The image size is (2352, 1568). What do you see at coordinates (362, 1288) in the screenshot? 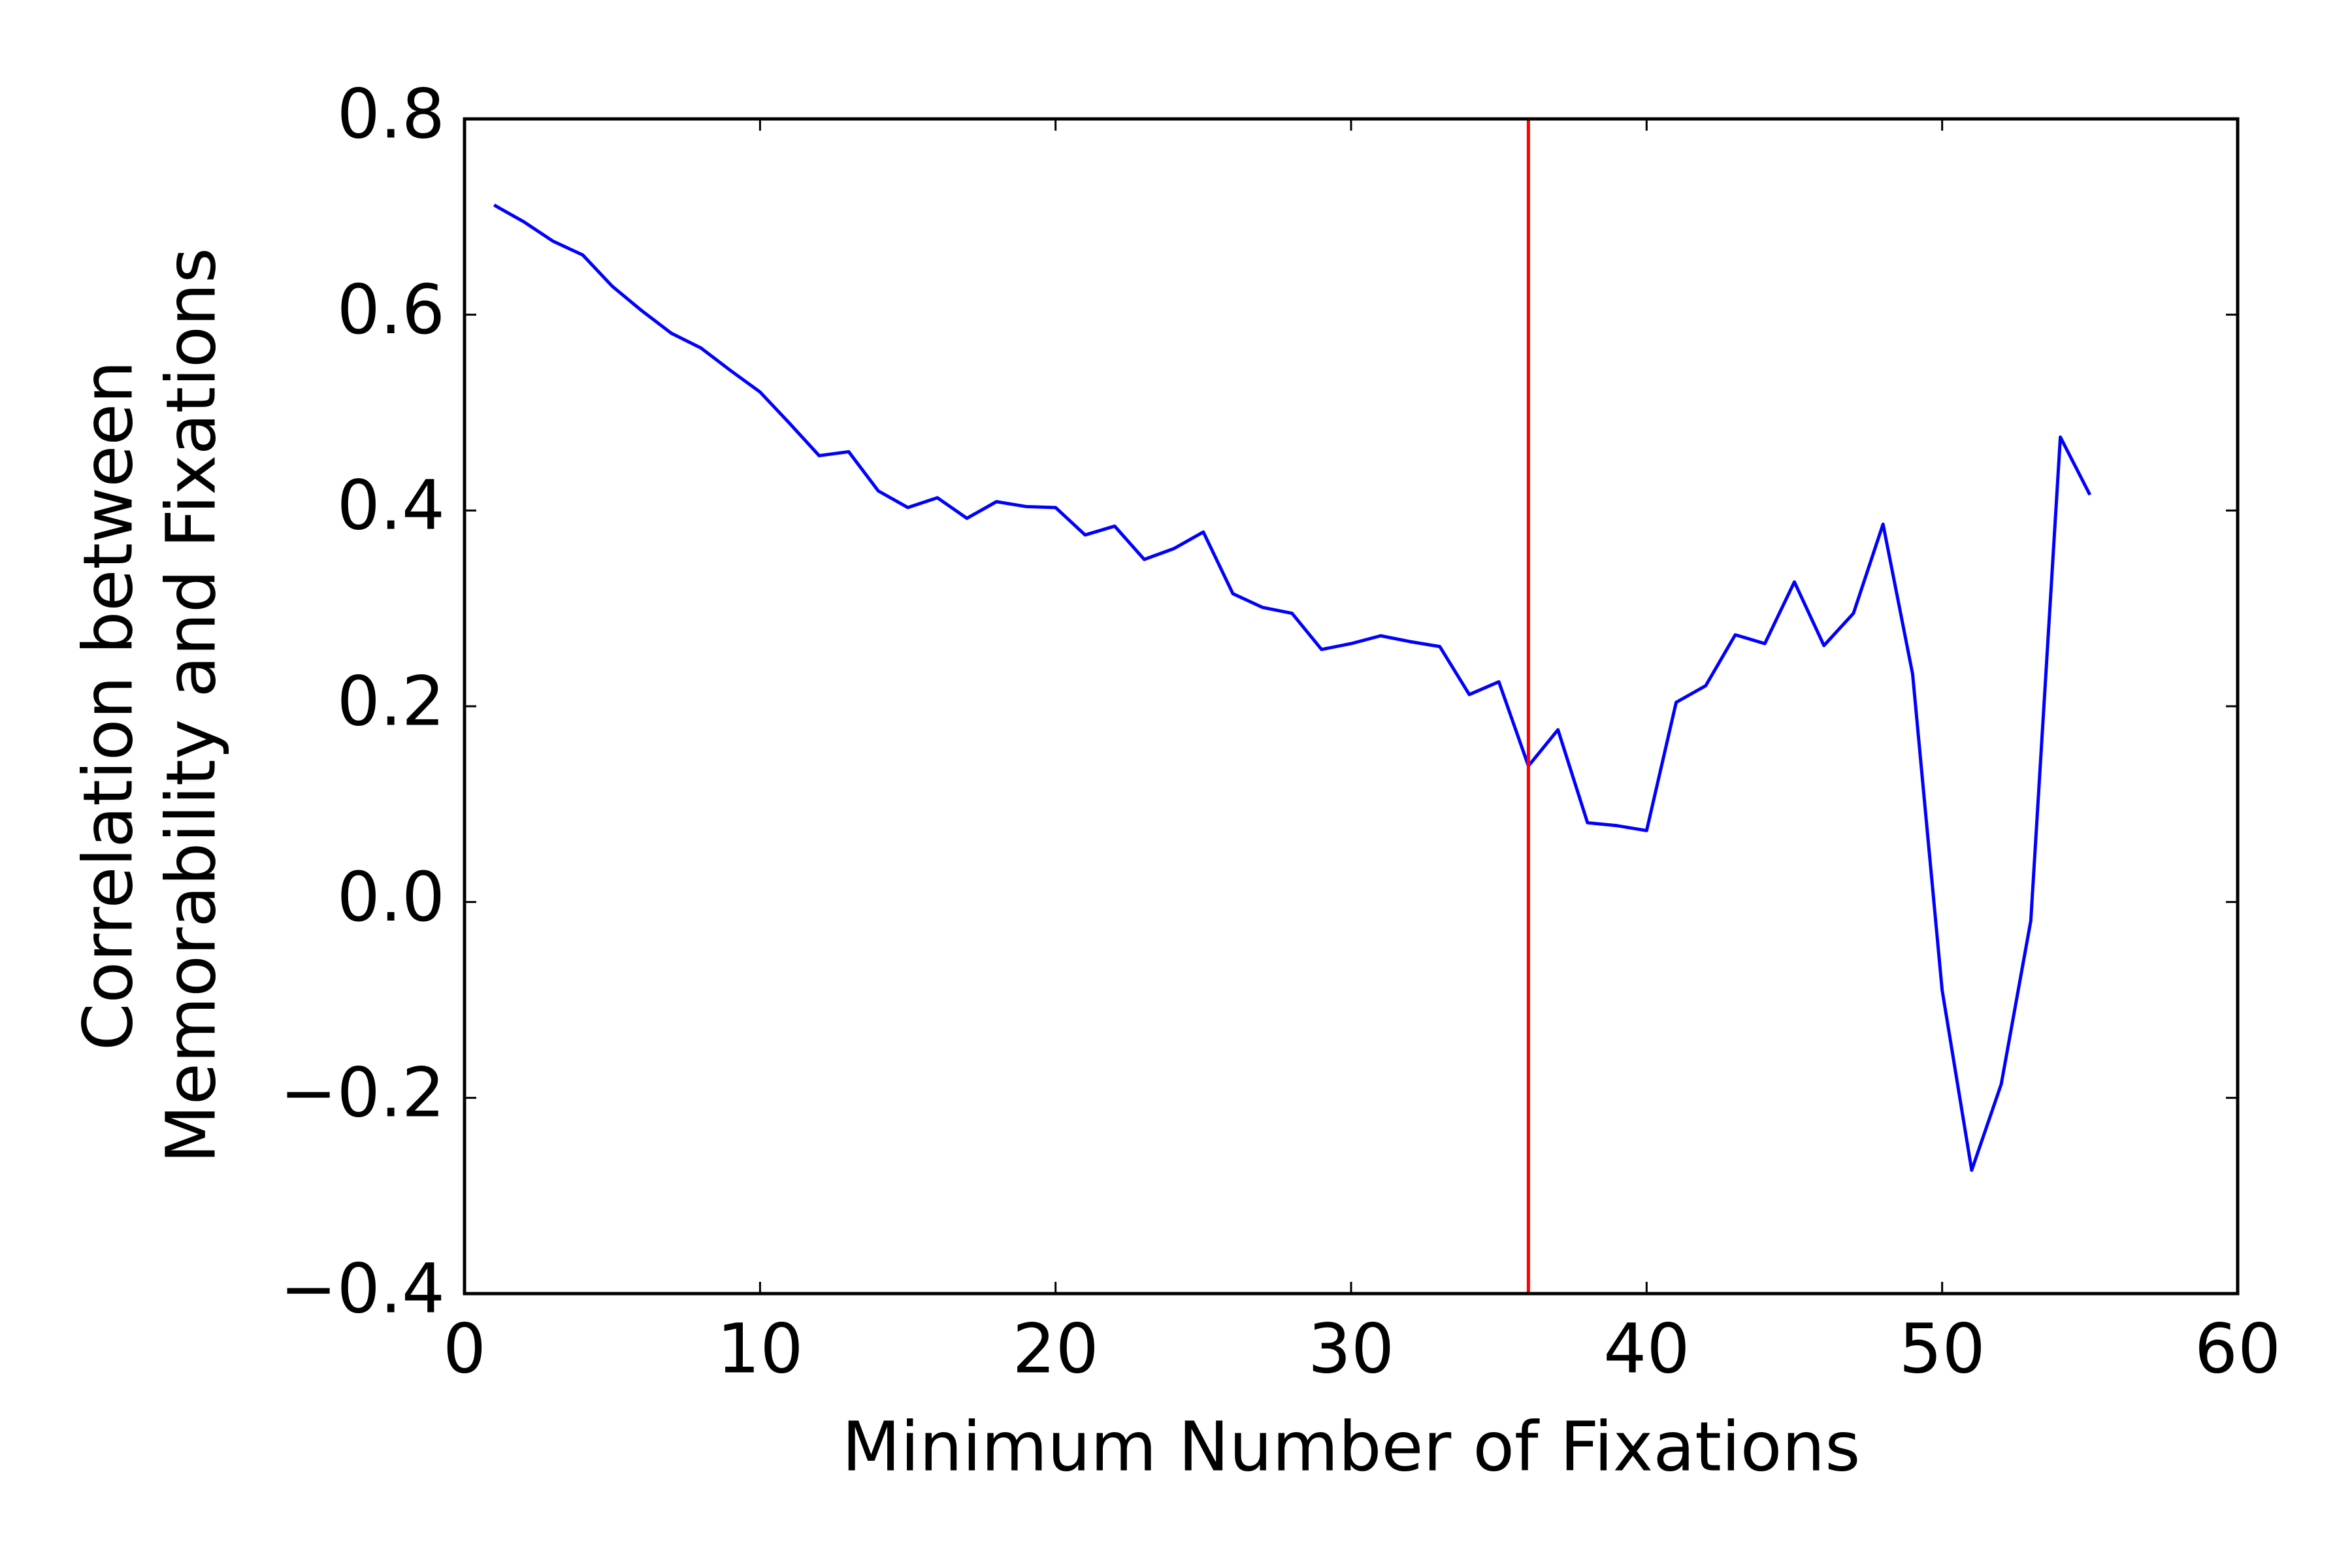
I see `y-tick-label: −0.4` at bounding box center [362, 1288].